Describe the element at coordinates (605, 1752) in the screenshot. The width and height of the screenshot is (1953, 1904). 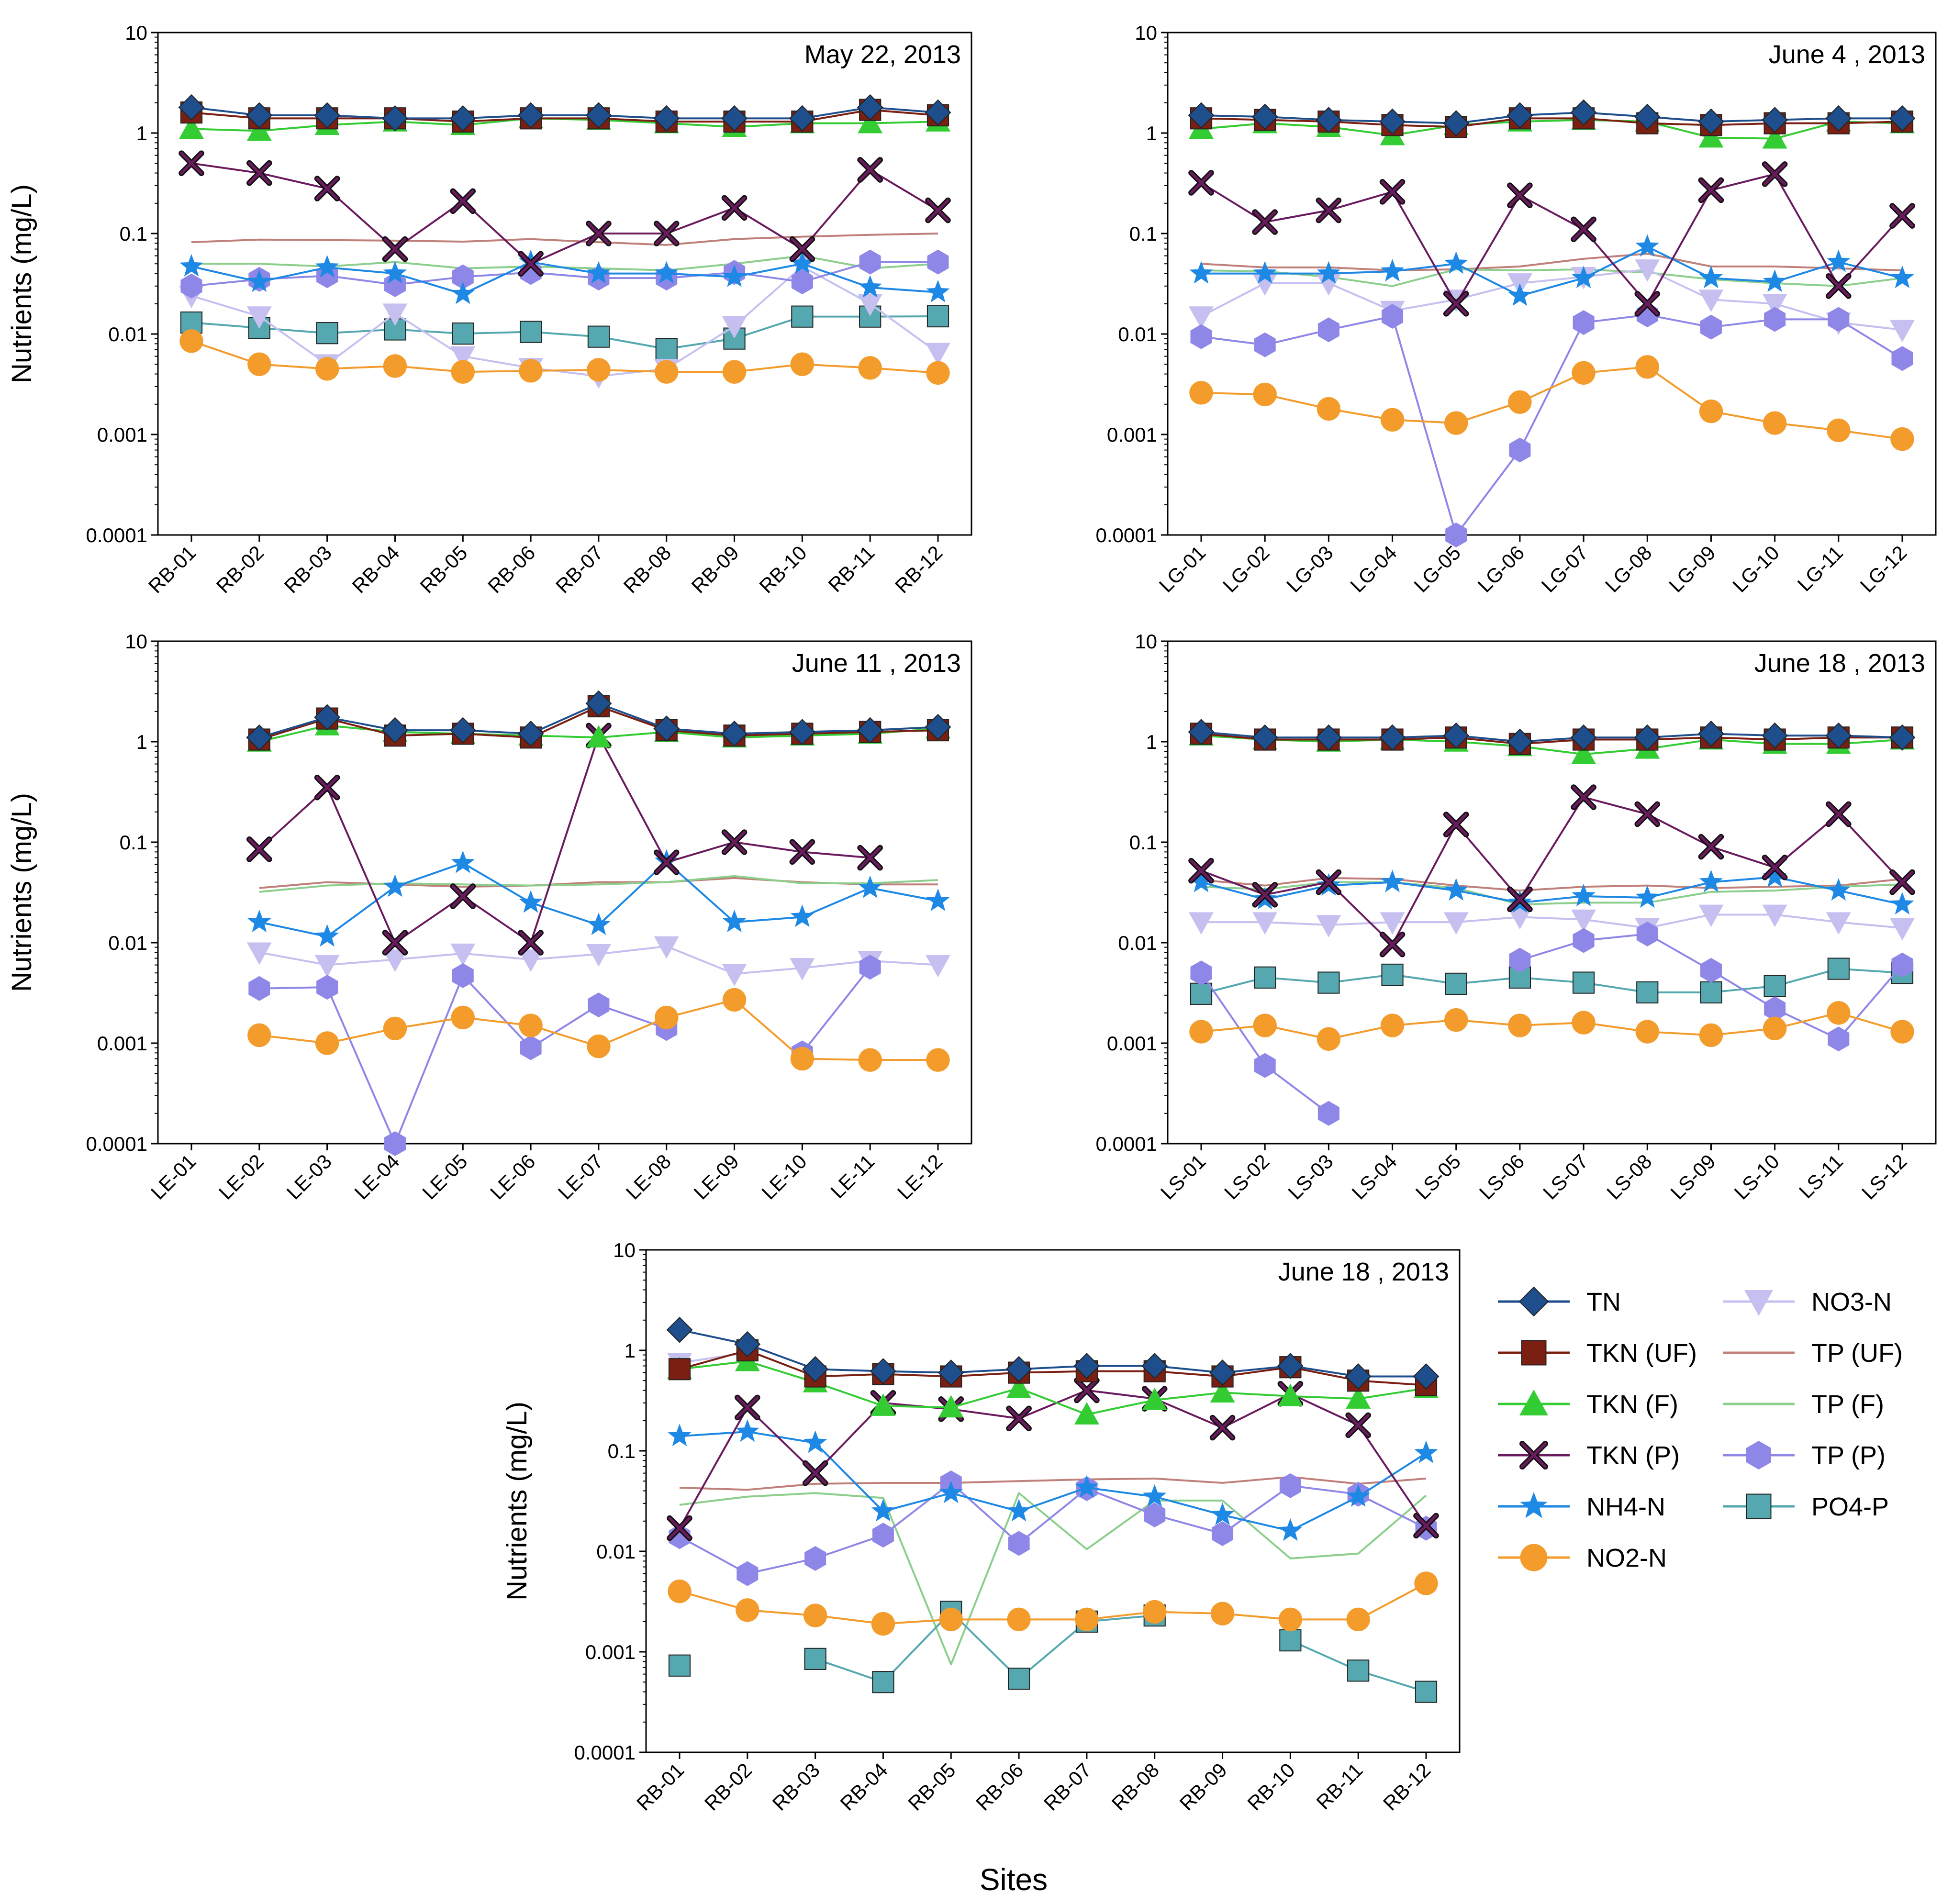
I see `y-tick-label: 0.0001` at that location.